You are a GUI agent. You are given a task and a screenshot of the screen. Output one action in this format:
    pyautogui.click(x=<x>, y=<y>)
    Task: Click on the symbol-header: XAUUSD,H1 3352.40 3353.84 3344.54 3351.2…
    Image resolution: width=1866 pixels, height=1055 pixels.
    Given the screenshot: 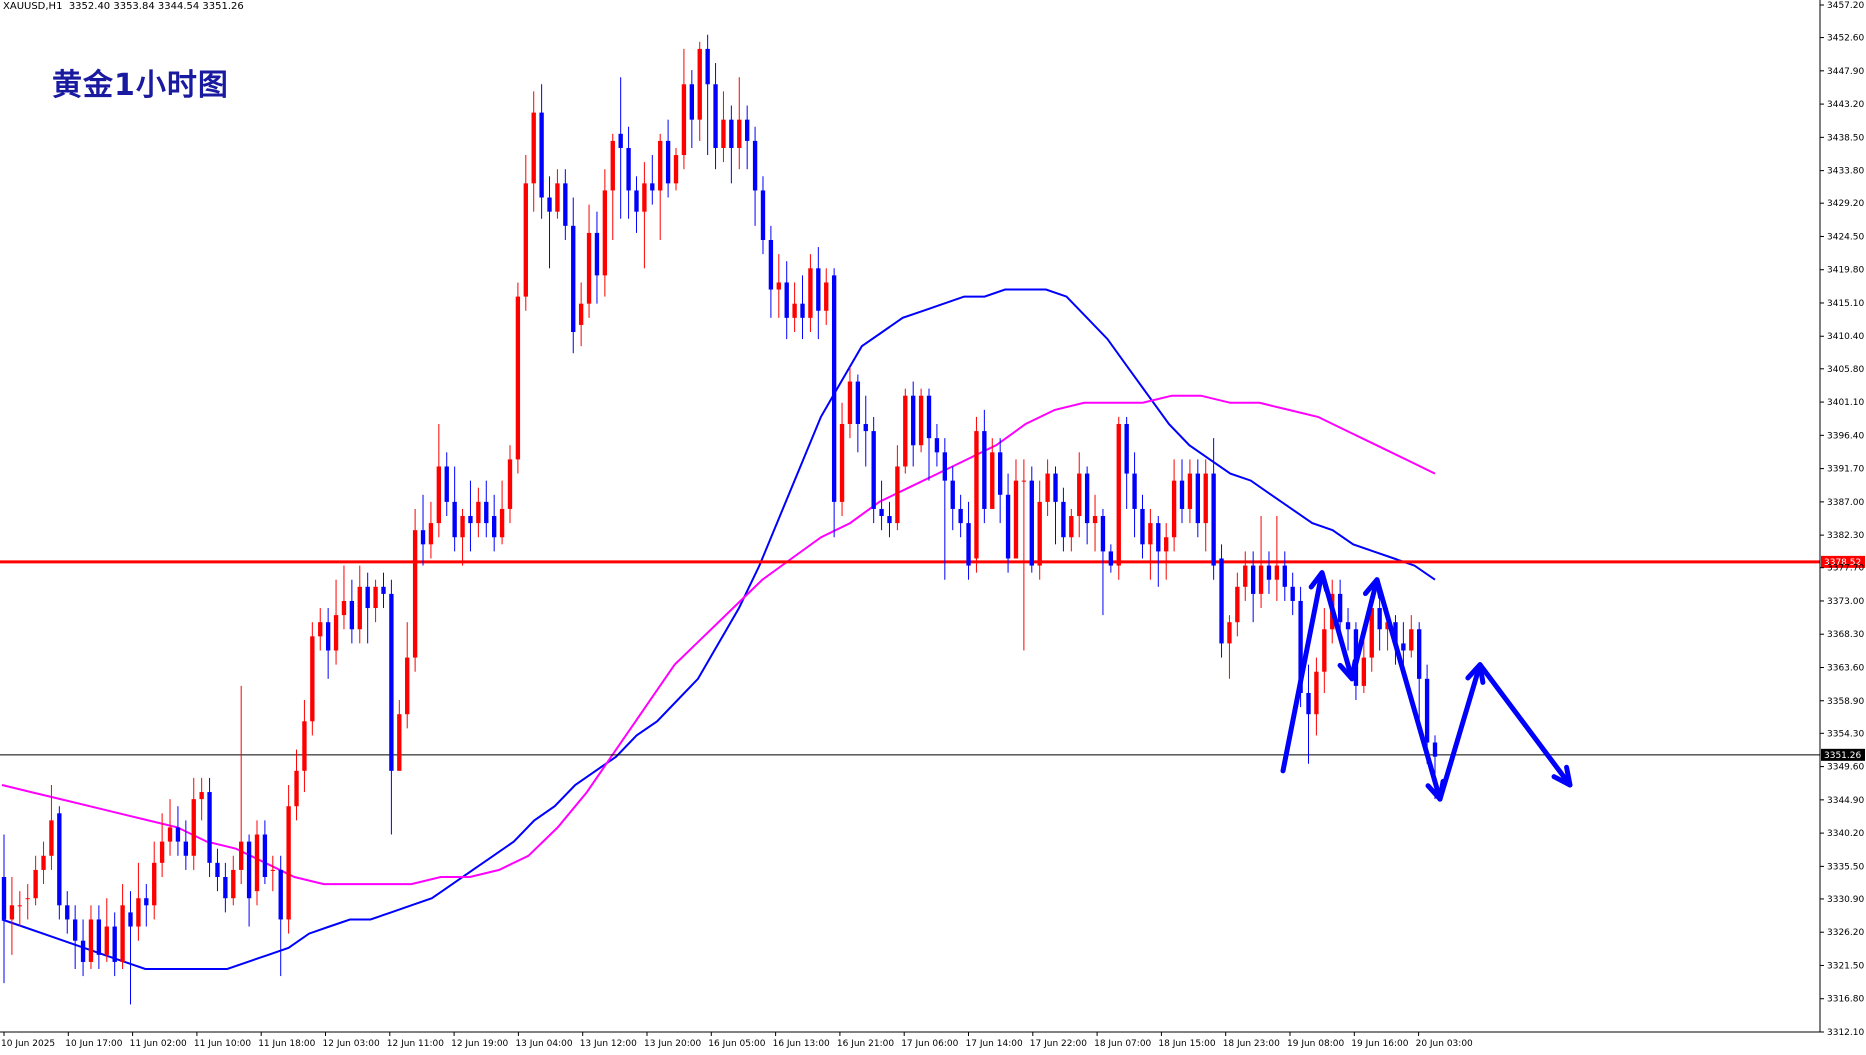 What is the action you would take?
    pyautogui.click(x=123, y=6)
    